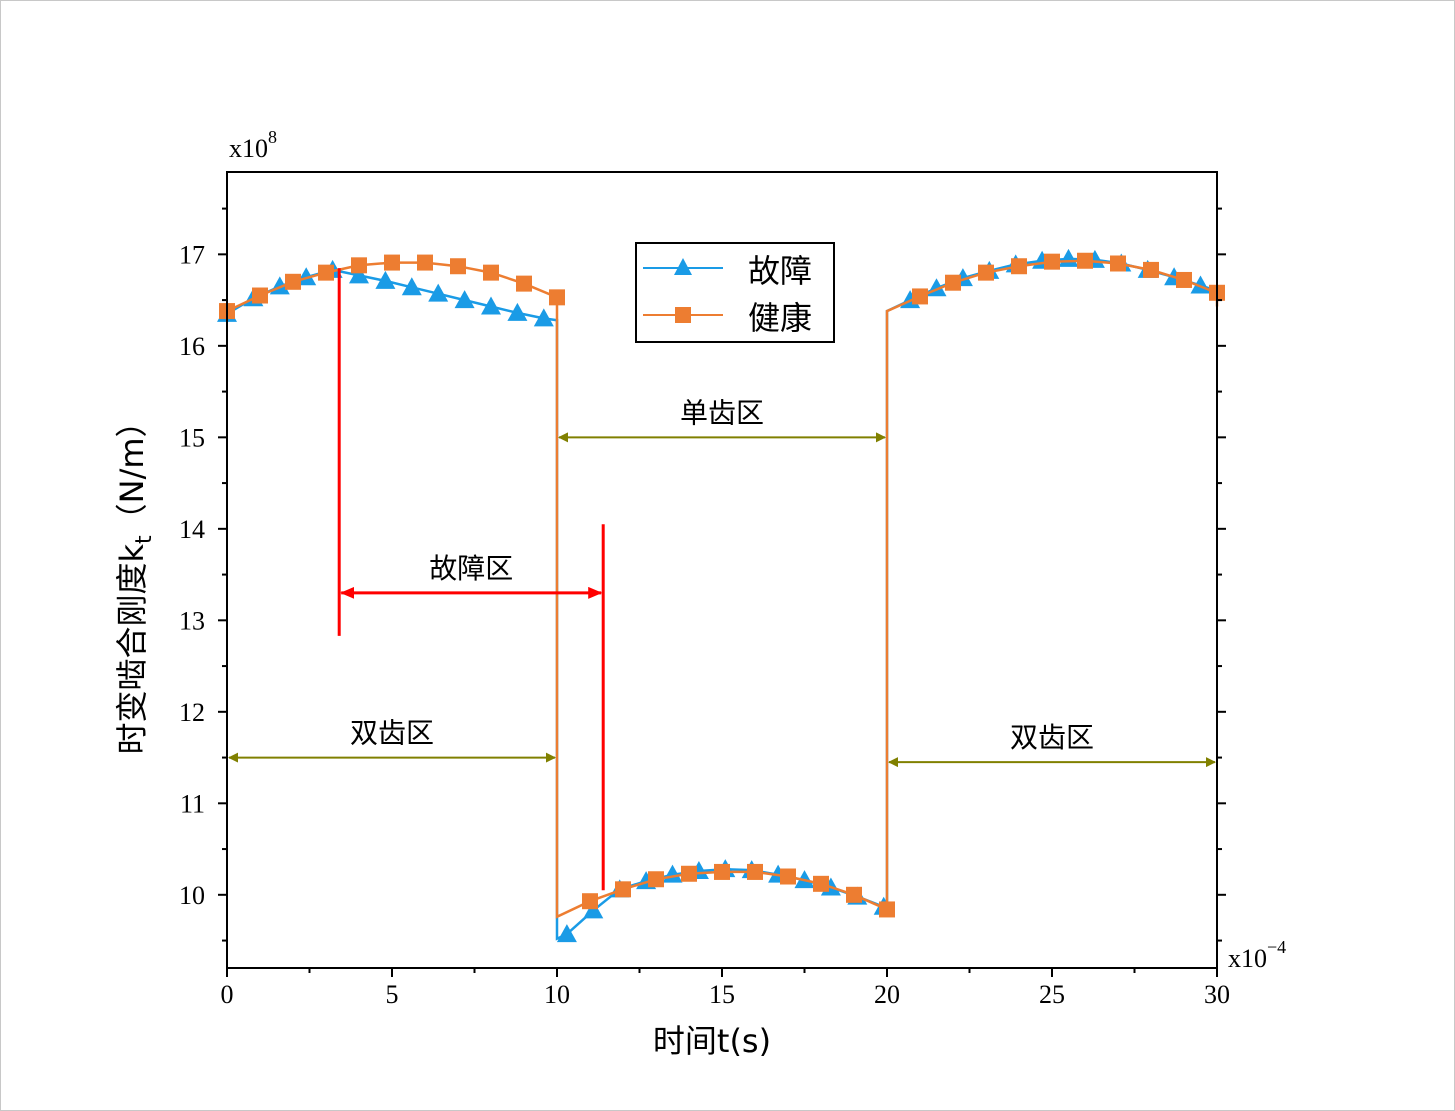  Describe the element at coordinates (392, 994) in the screenshot. I see `x-tick-label: 5` at that location.